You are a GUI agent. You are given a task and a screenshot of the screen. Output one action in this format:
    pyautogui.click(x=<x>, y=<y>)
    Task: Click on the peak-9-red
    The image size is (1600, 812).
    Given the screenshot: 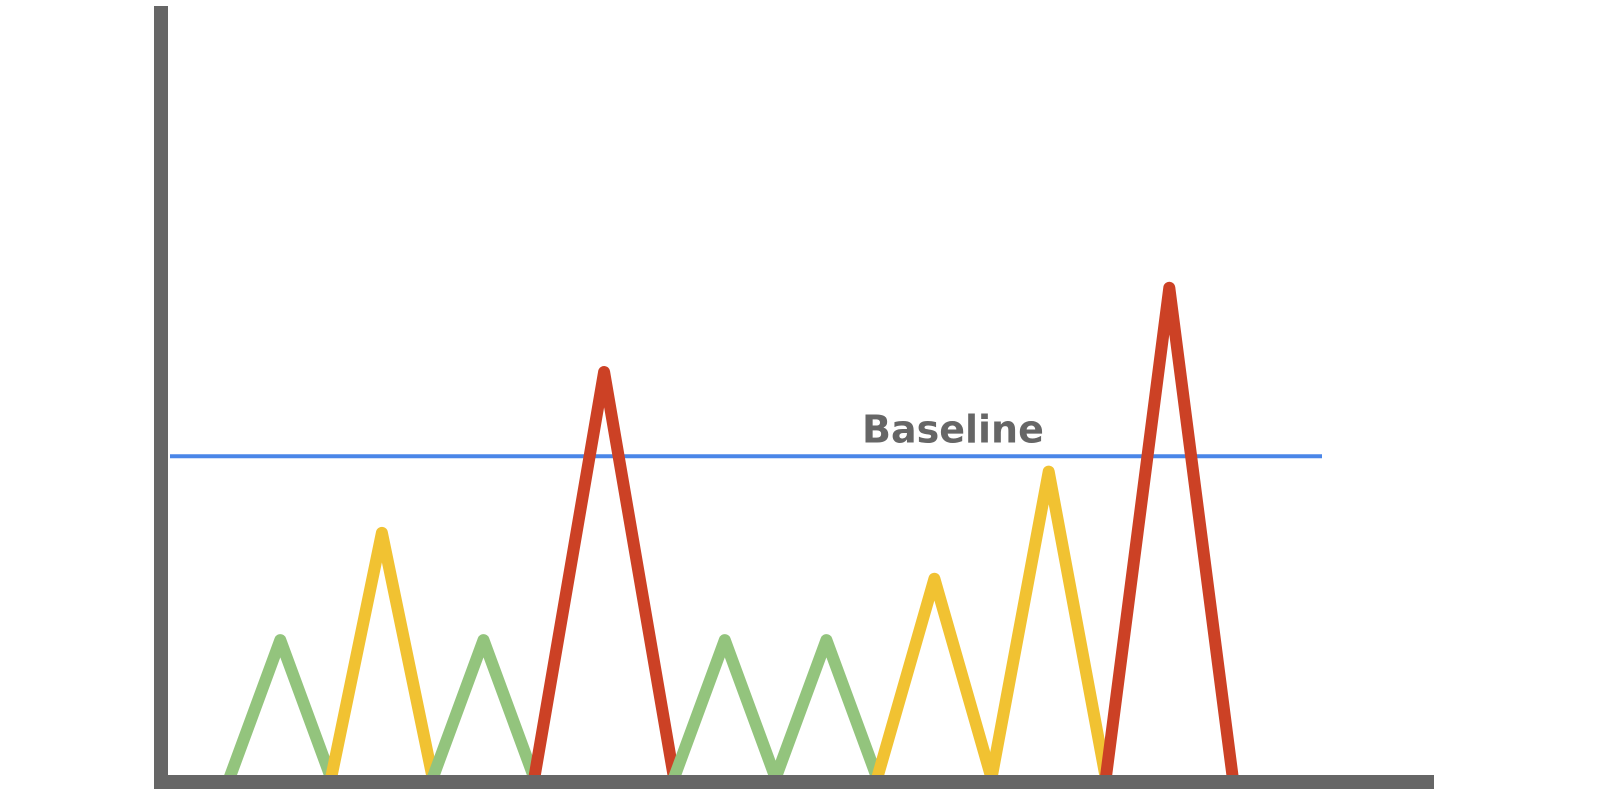 What is the action you would take?
    pyautogui.click(x=1169, y=532)
    